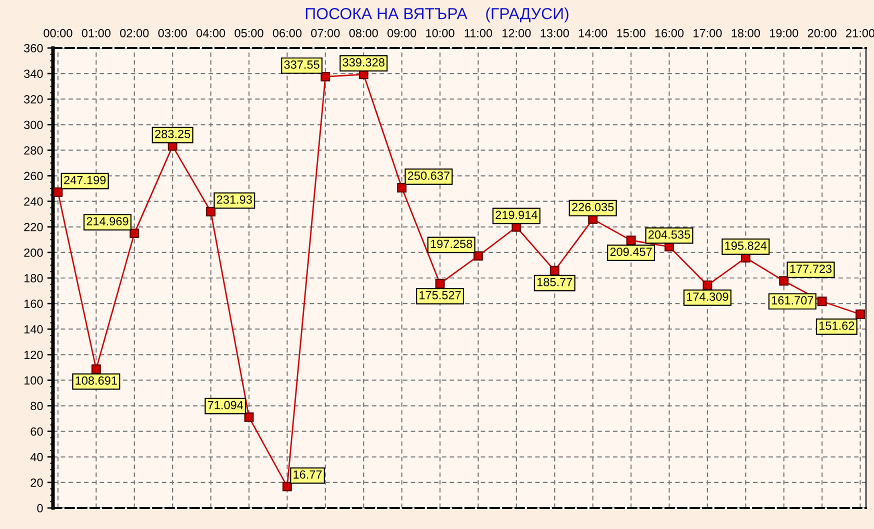 The width and height of the screenshot is (874, 529). I want to click on y-tick-label: 0, so click(40, 508).